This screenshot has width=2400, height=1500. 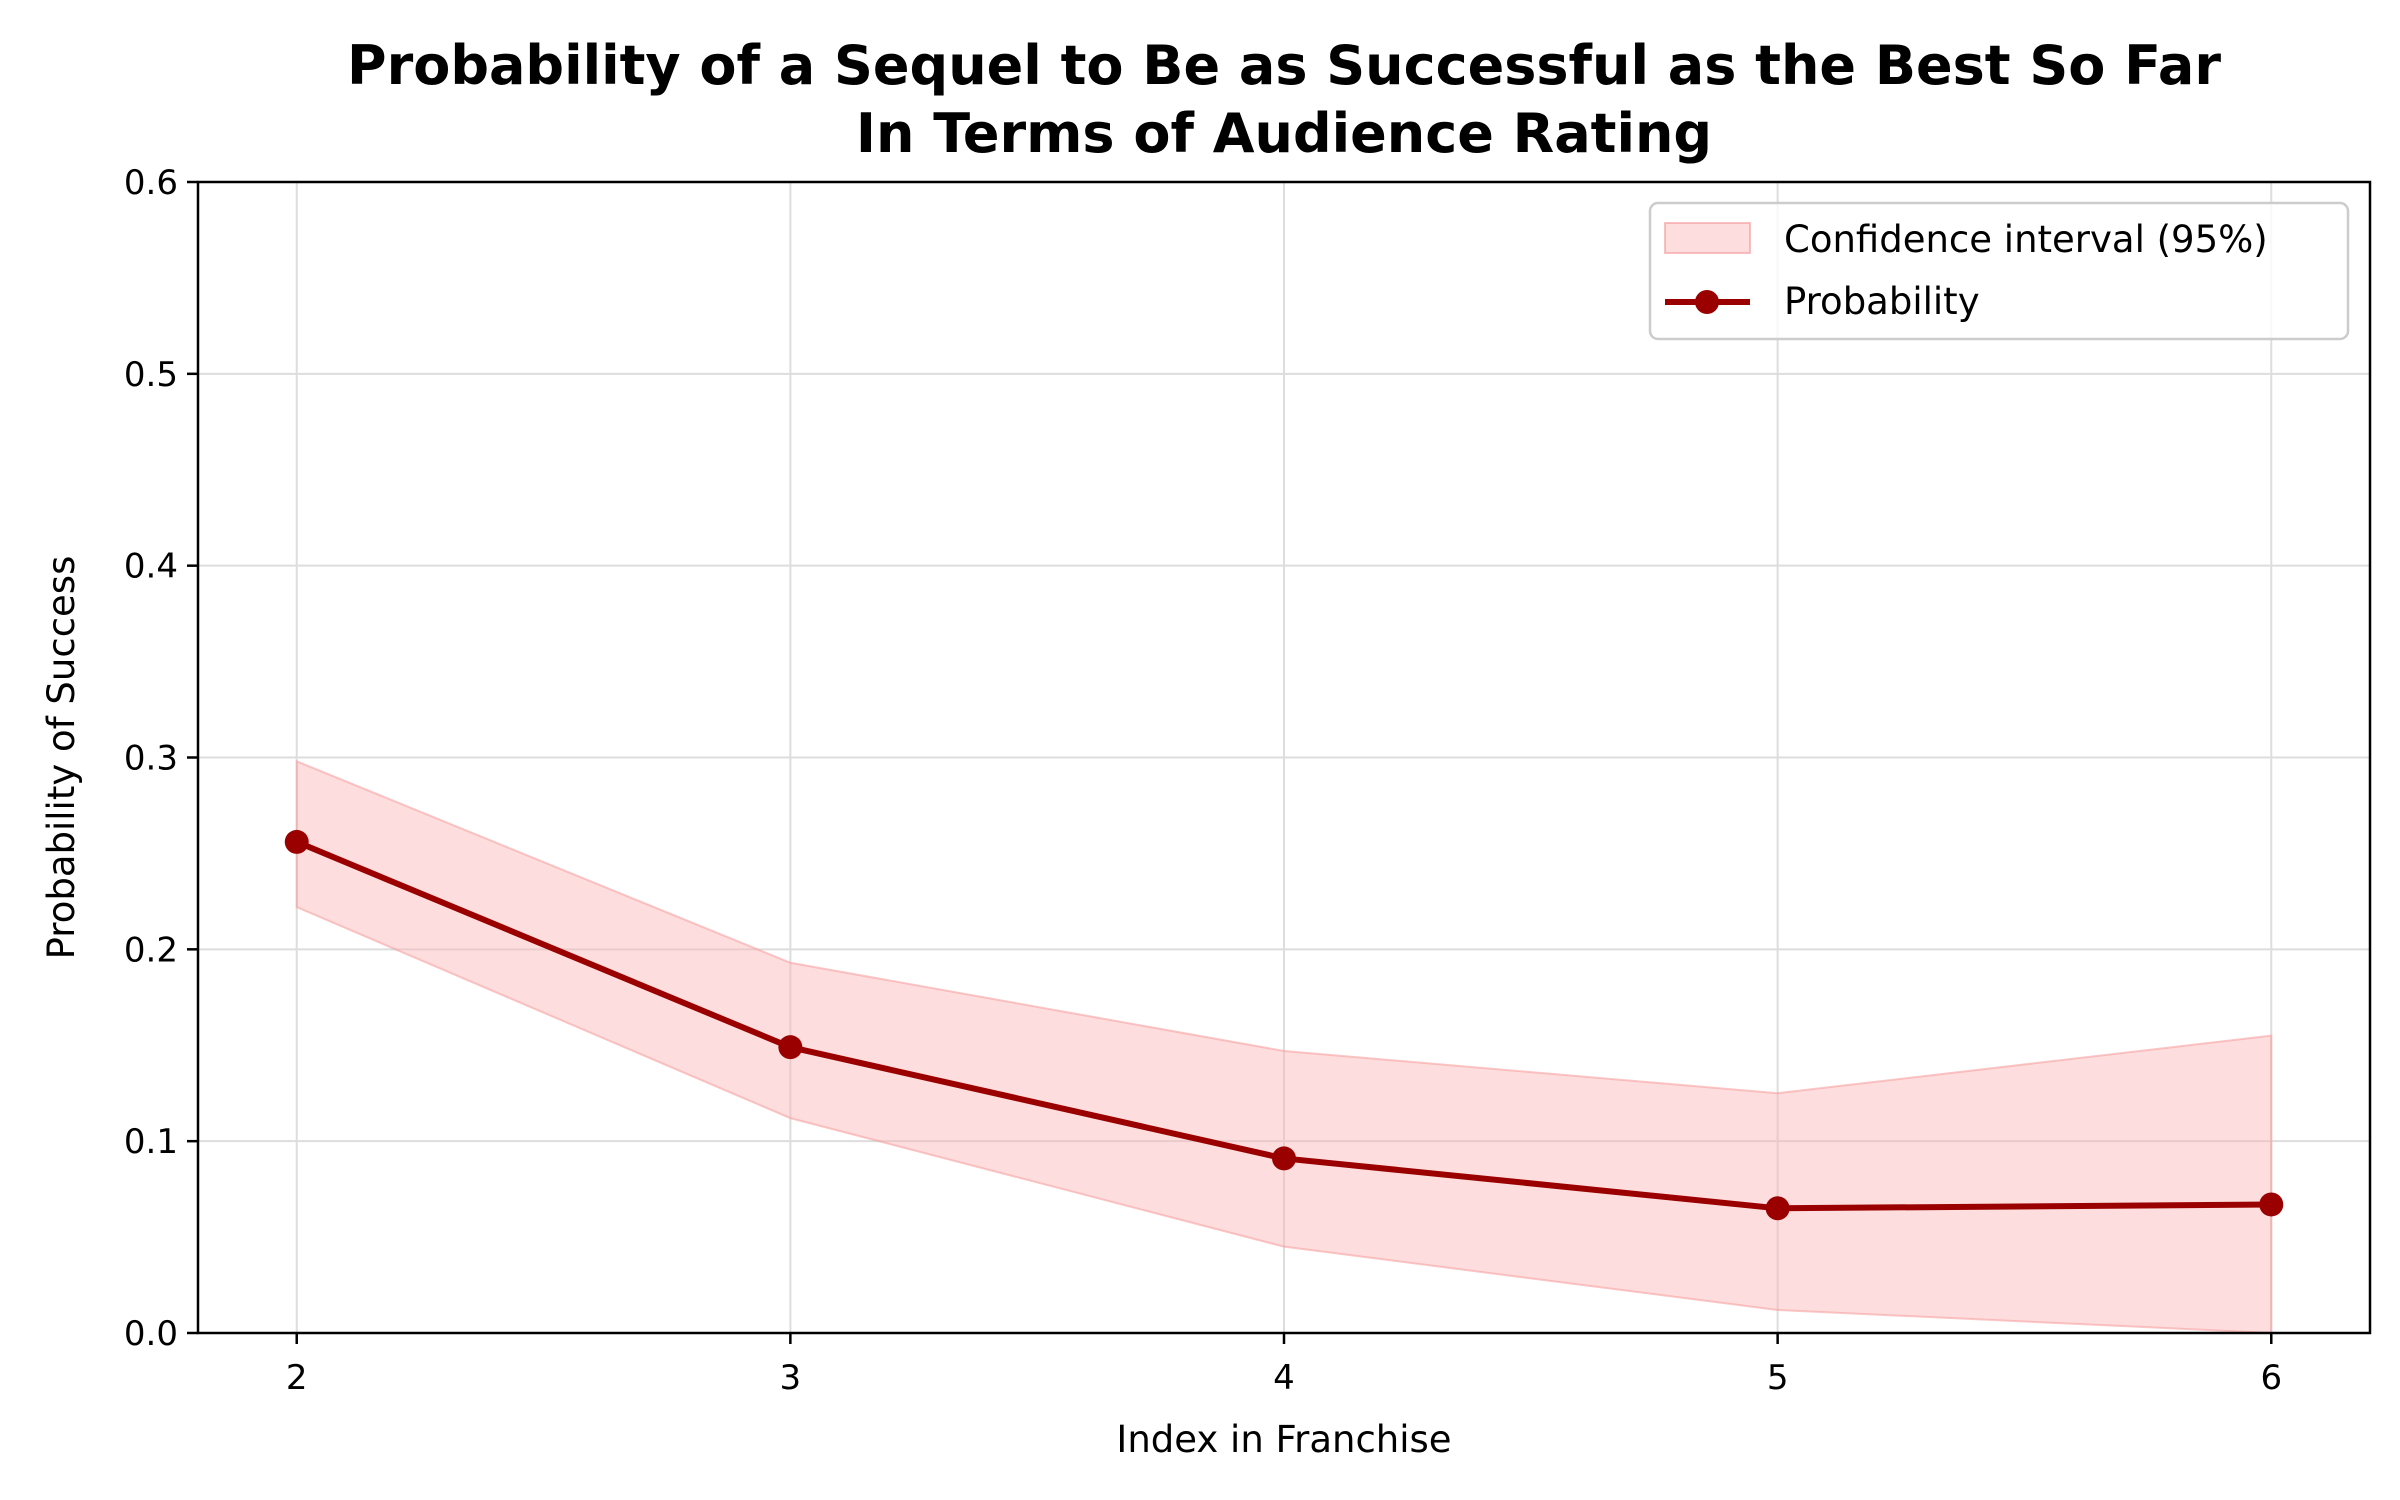 What do you see at coordinates (1707, 238) in the screenshot?
I see `legend-band-swatch` at bounding box center [1707, 238].